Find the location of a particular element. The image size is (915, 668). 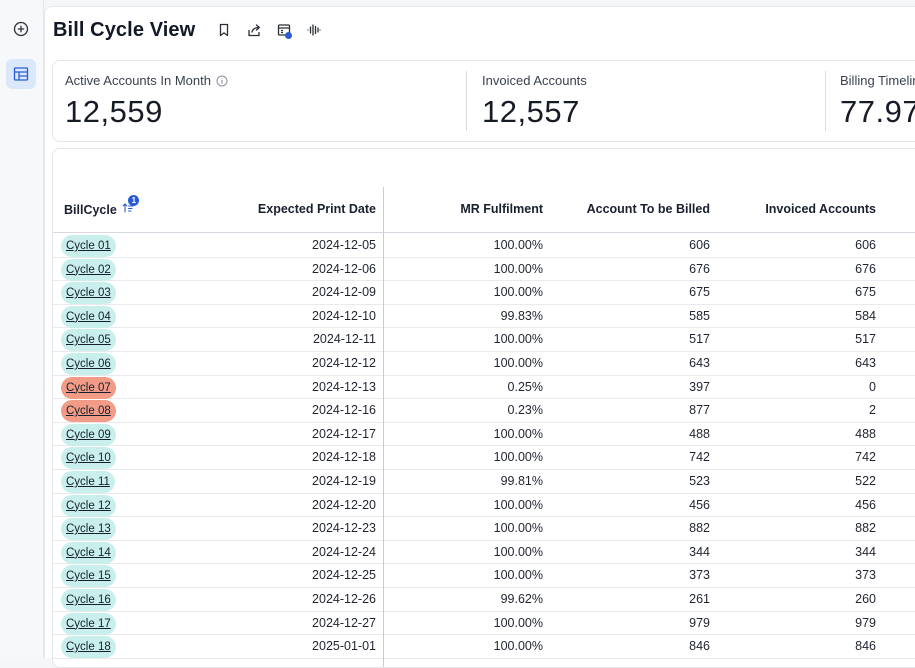

account-to-be-billed-cell: 675 is located at coordinates (699, 292).